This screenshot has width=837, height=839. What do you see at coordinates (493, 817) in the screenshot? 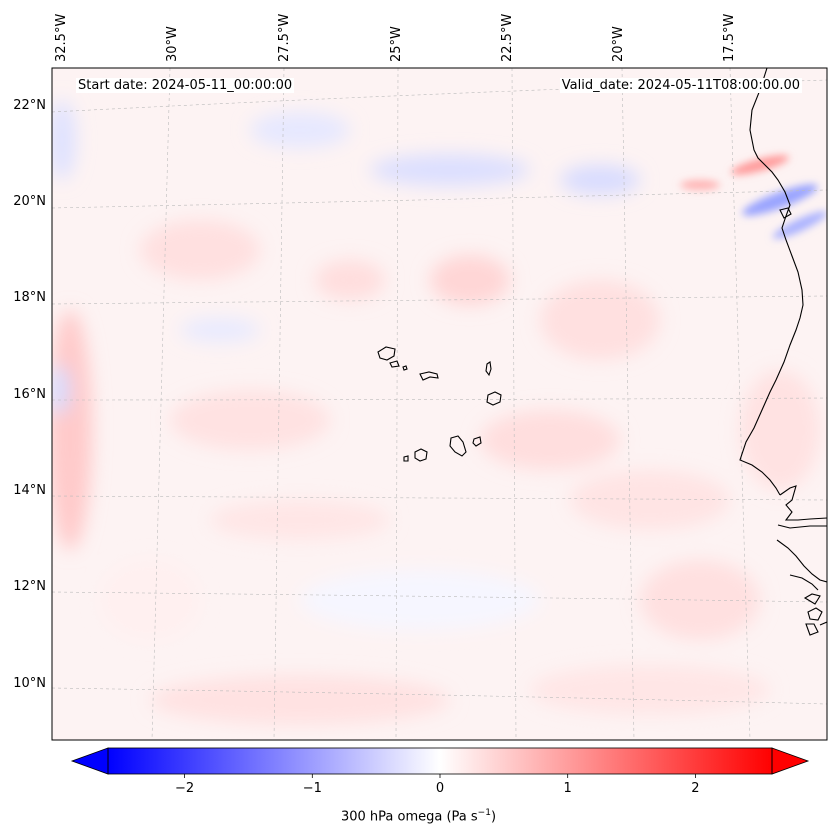
I see `colorbar-label-suffix: )` at bounding box center [493, 817].